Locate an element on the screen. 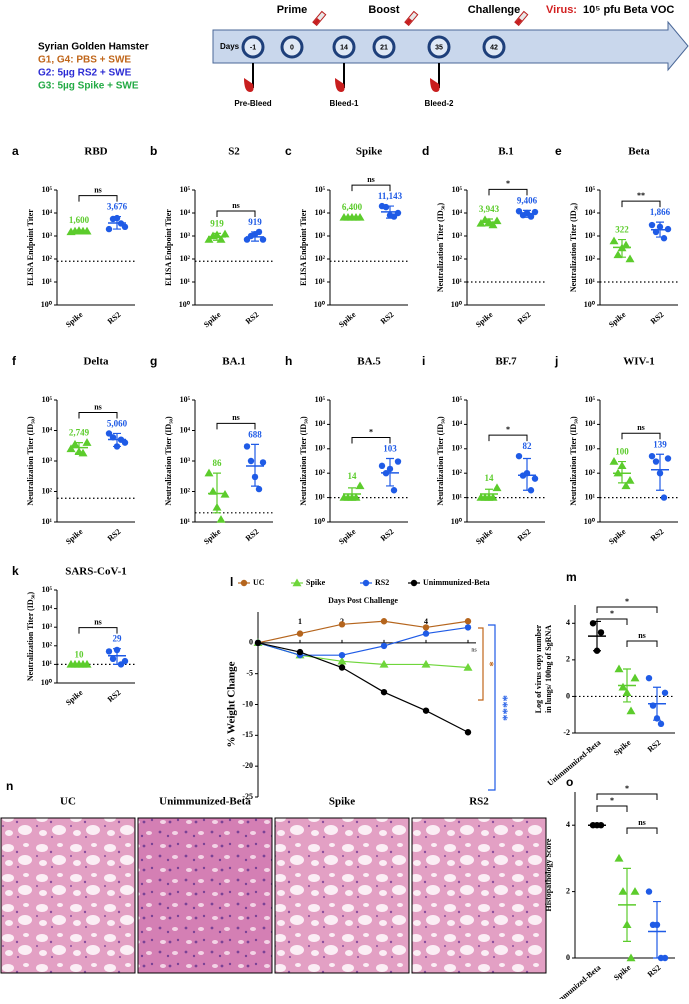 This screenshot has height=1004, width=689. histology-image is located at coordinates (342, 895).